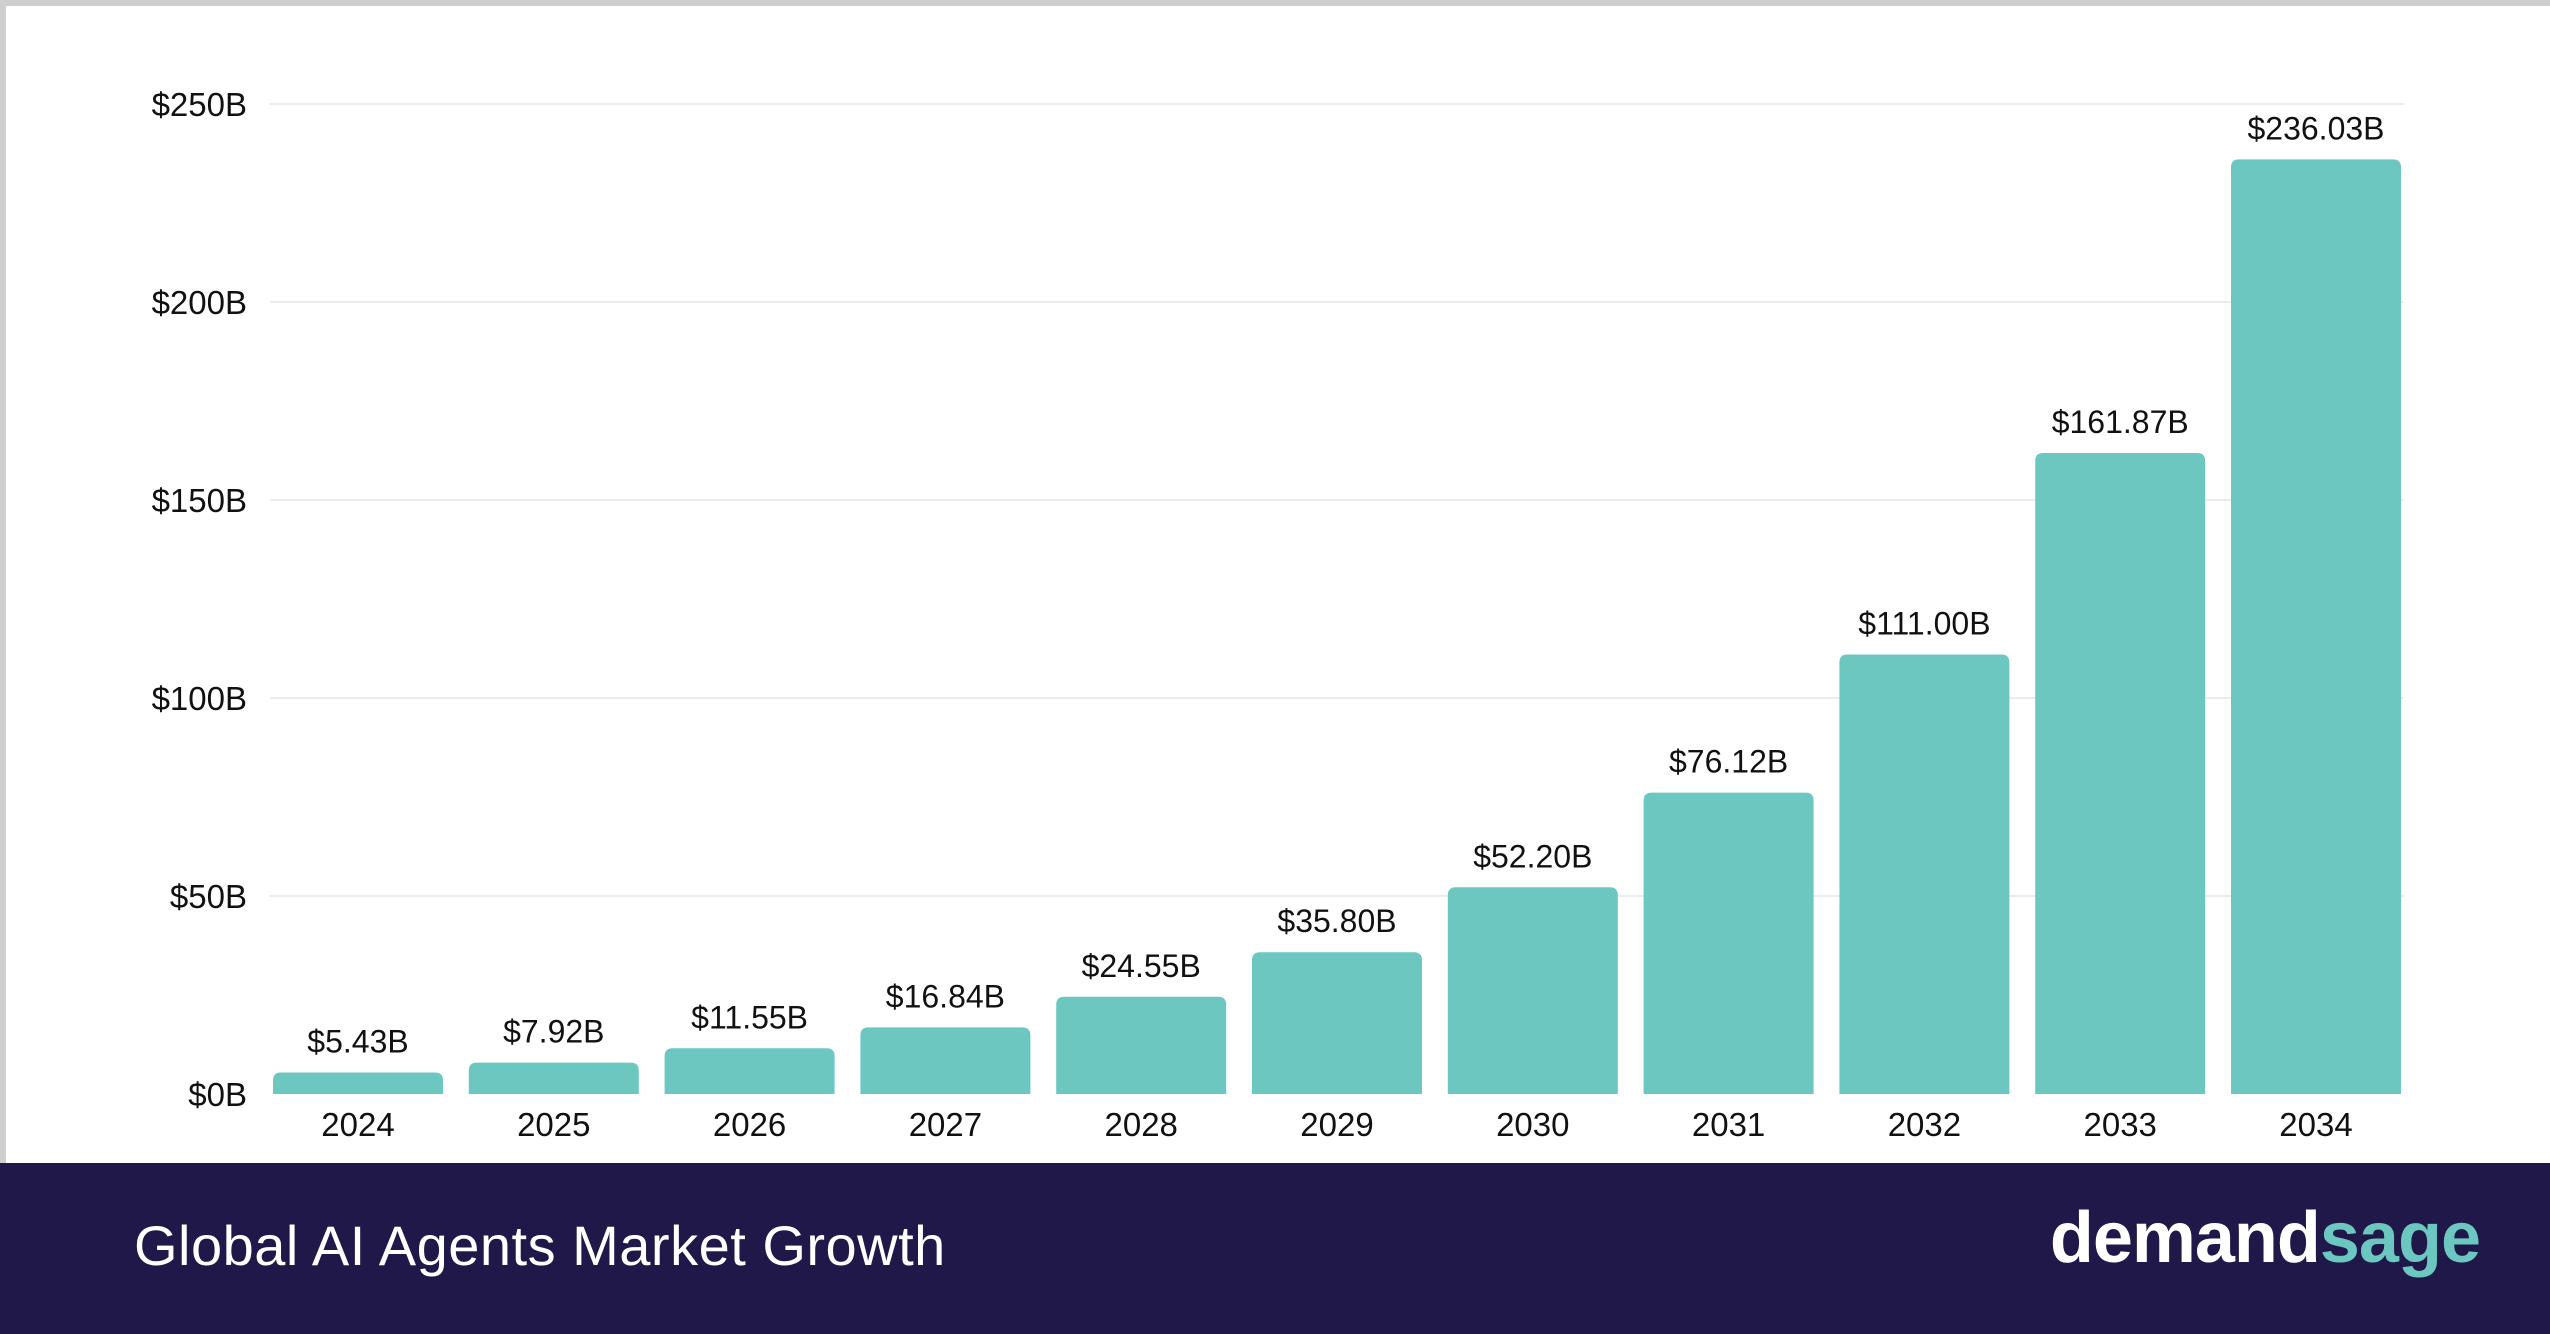 The height and width of the screenshot is (1334, 2550). I want to click on x-tick-label: 2024, so click(357, 1124).